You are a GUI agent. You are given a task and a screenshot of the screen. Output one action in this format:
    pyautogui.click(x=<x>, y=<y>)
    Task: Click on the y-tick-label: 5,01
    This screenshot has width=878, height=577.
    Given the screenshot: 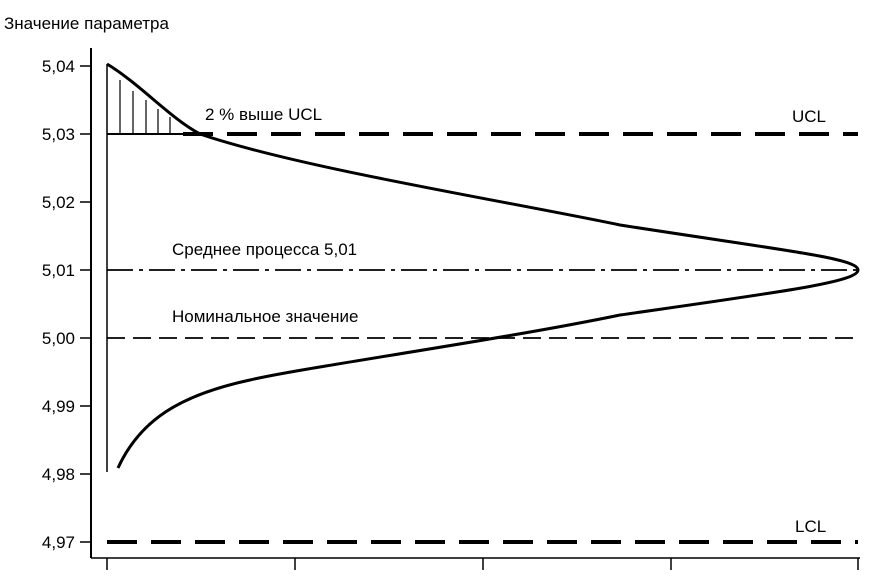 What is the action you would take?
    pyautogui.click(x=58, y=270)
    